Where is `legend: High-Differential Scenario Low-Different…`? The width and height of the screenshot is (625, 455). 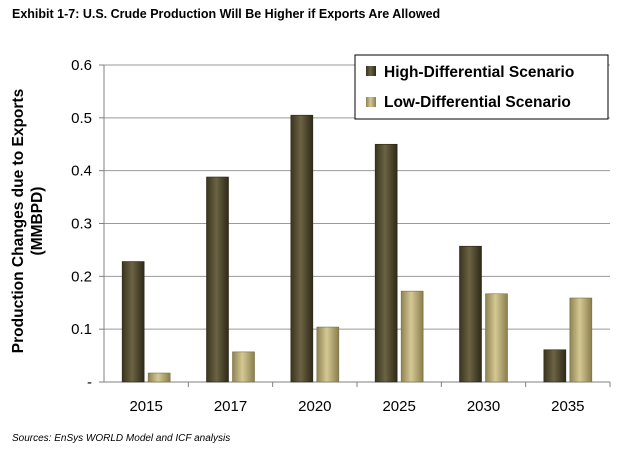
legend: High-Differential Scenario Low-Different… is located at coordinates (481, 87).